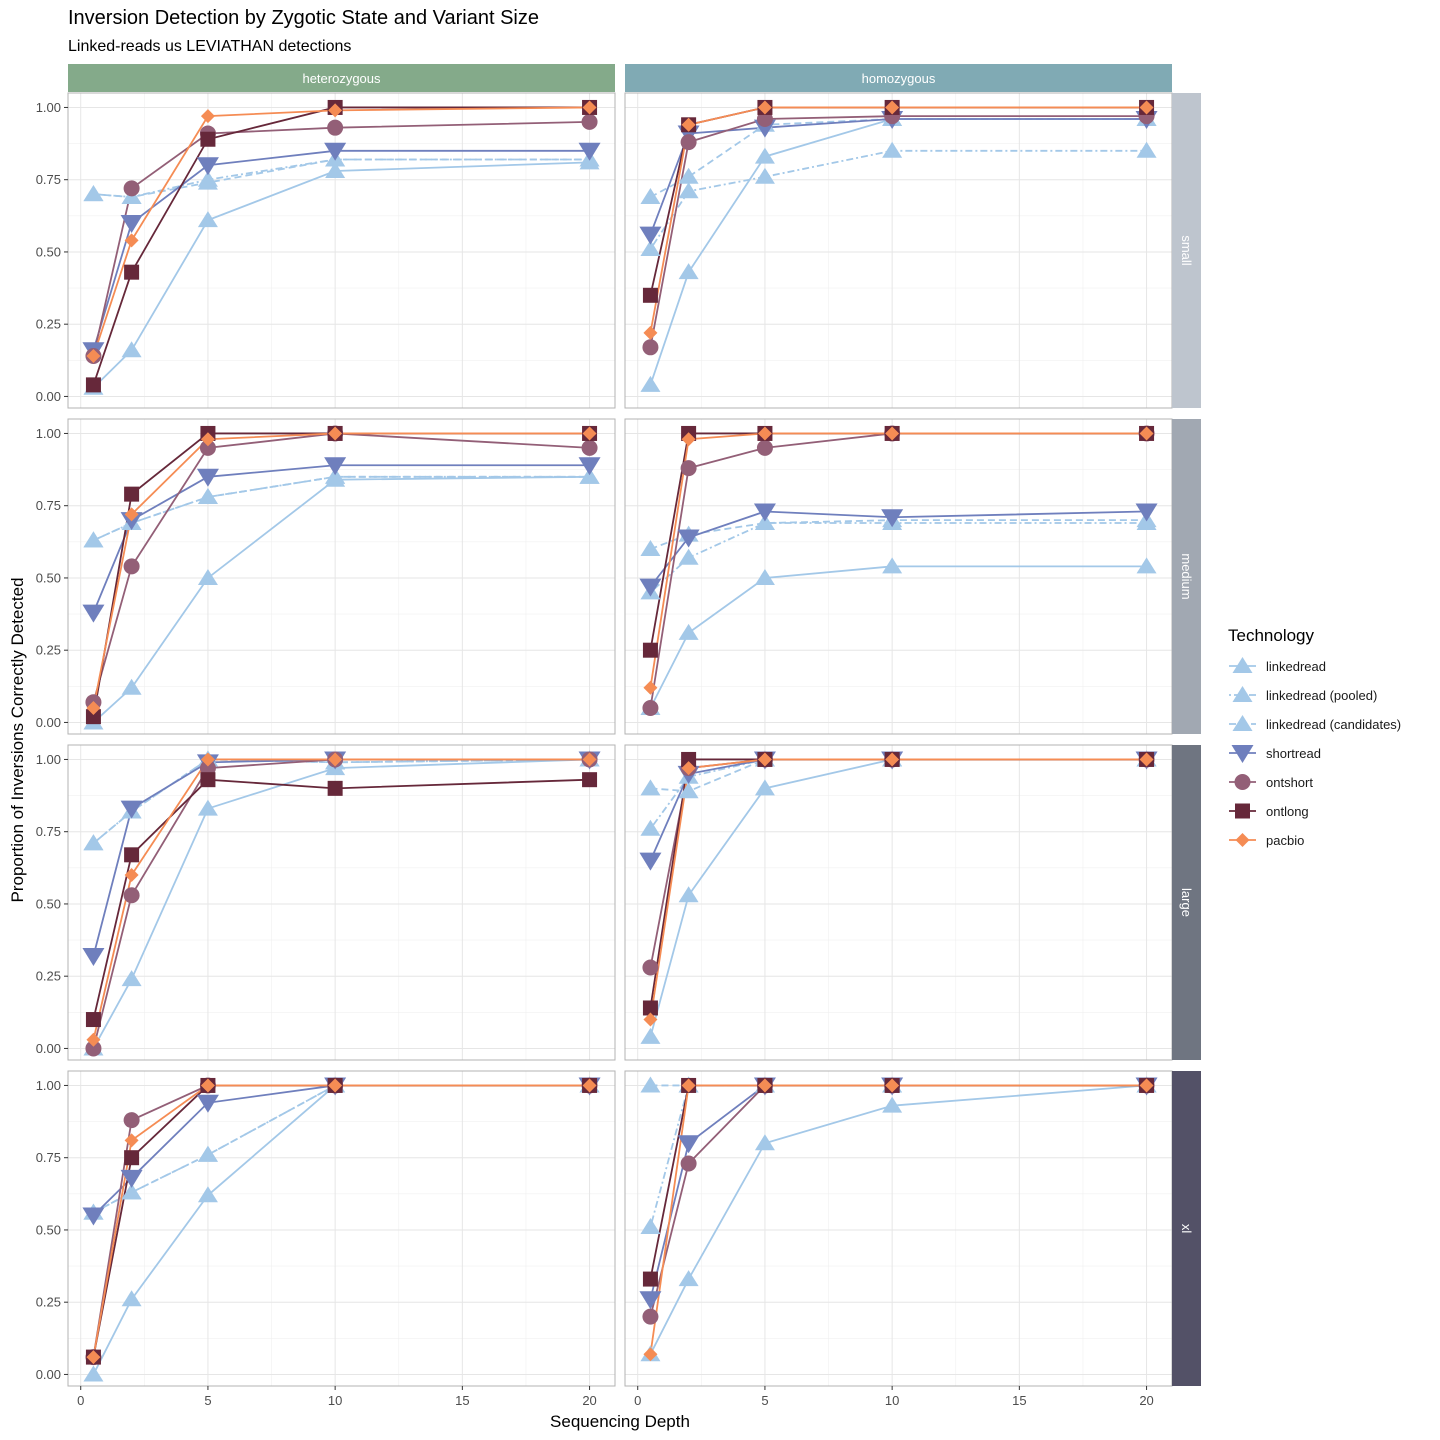 This screenshot has width=1440, height=1440. What do you see at coordinates (1019, 1400) in the screenshot?
I see `x-tick-label: 15` at bounding box center [1019, 1400].